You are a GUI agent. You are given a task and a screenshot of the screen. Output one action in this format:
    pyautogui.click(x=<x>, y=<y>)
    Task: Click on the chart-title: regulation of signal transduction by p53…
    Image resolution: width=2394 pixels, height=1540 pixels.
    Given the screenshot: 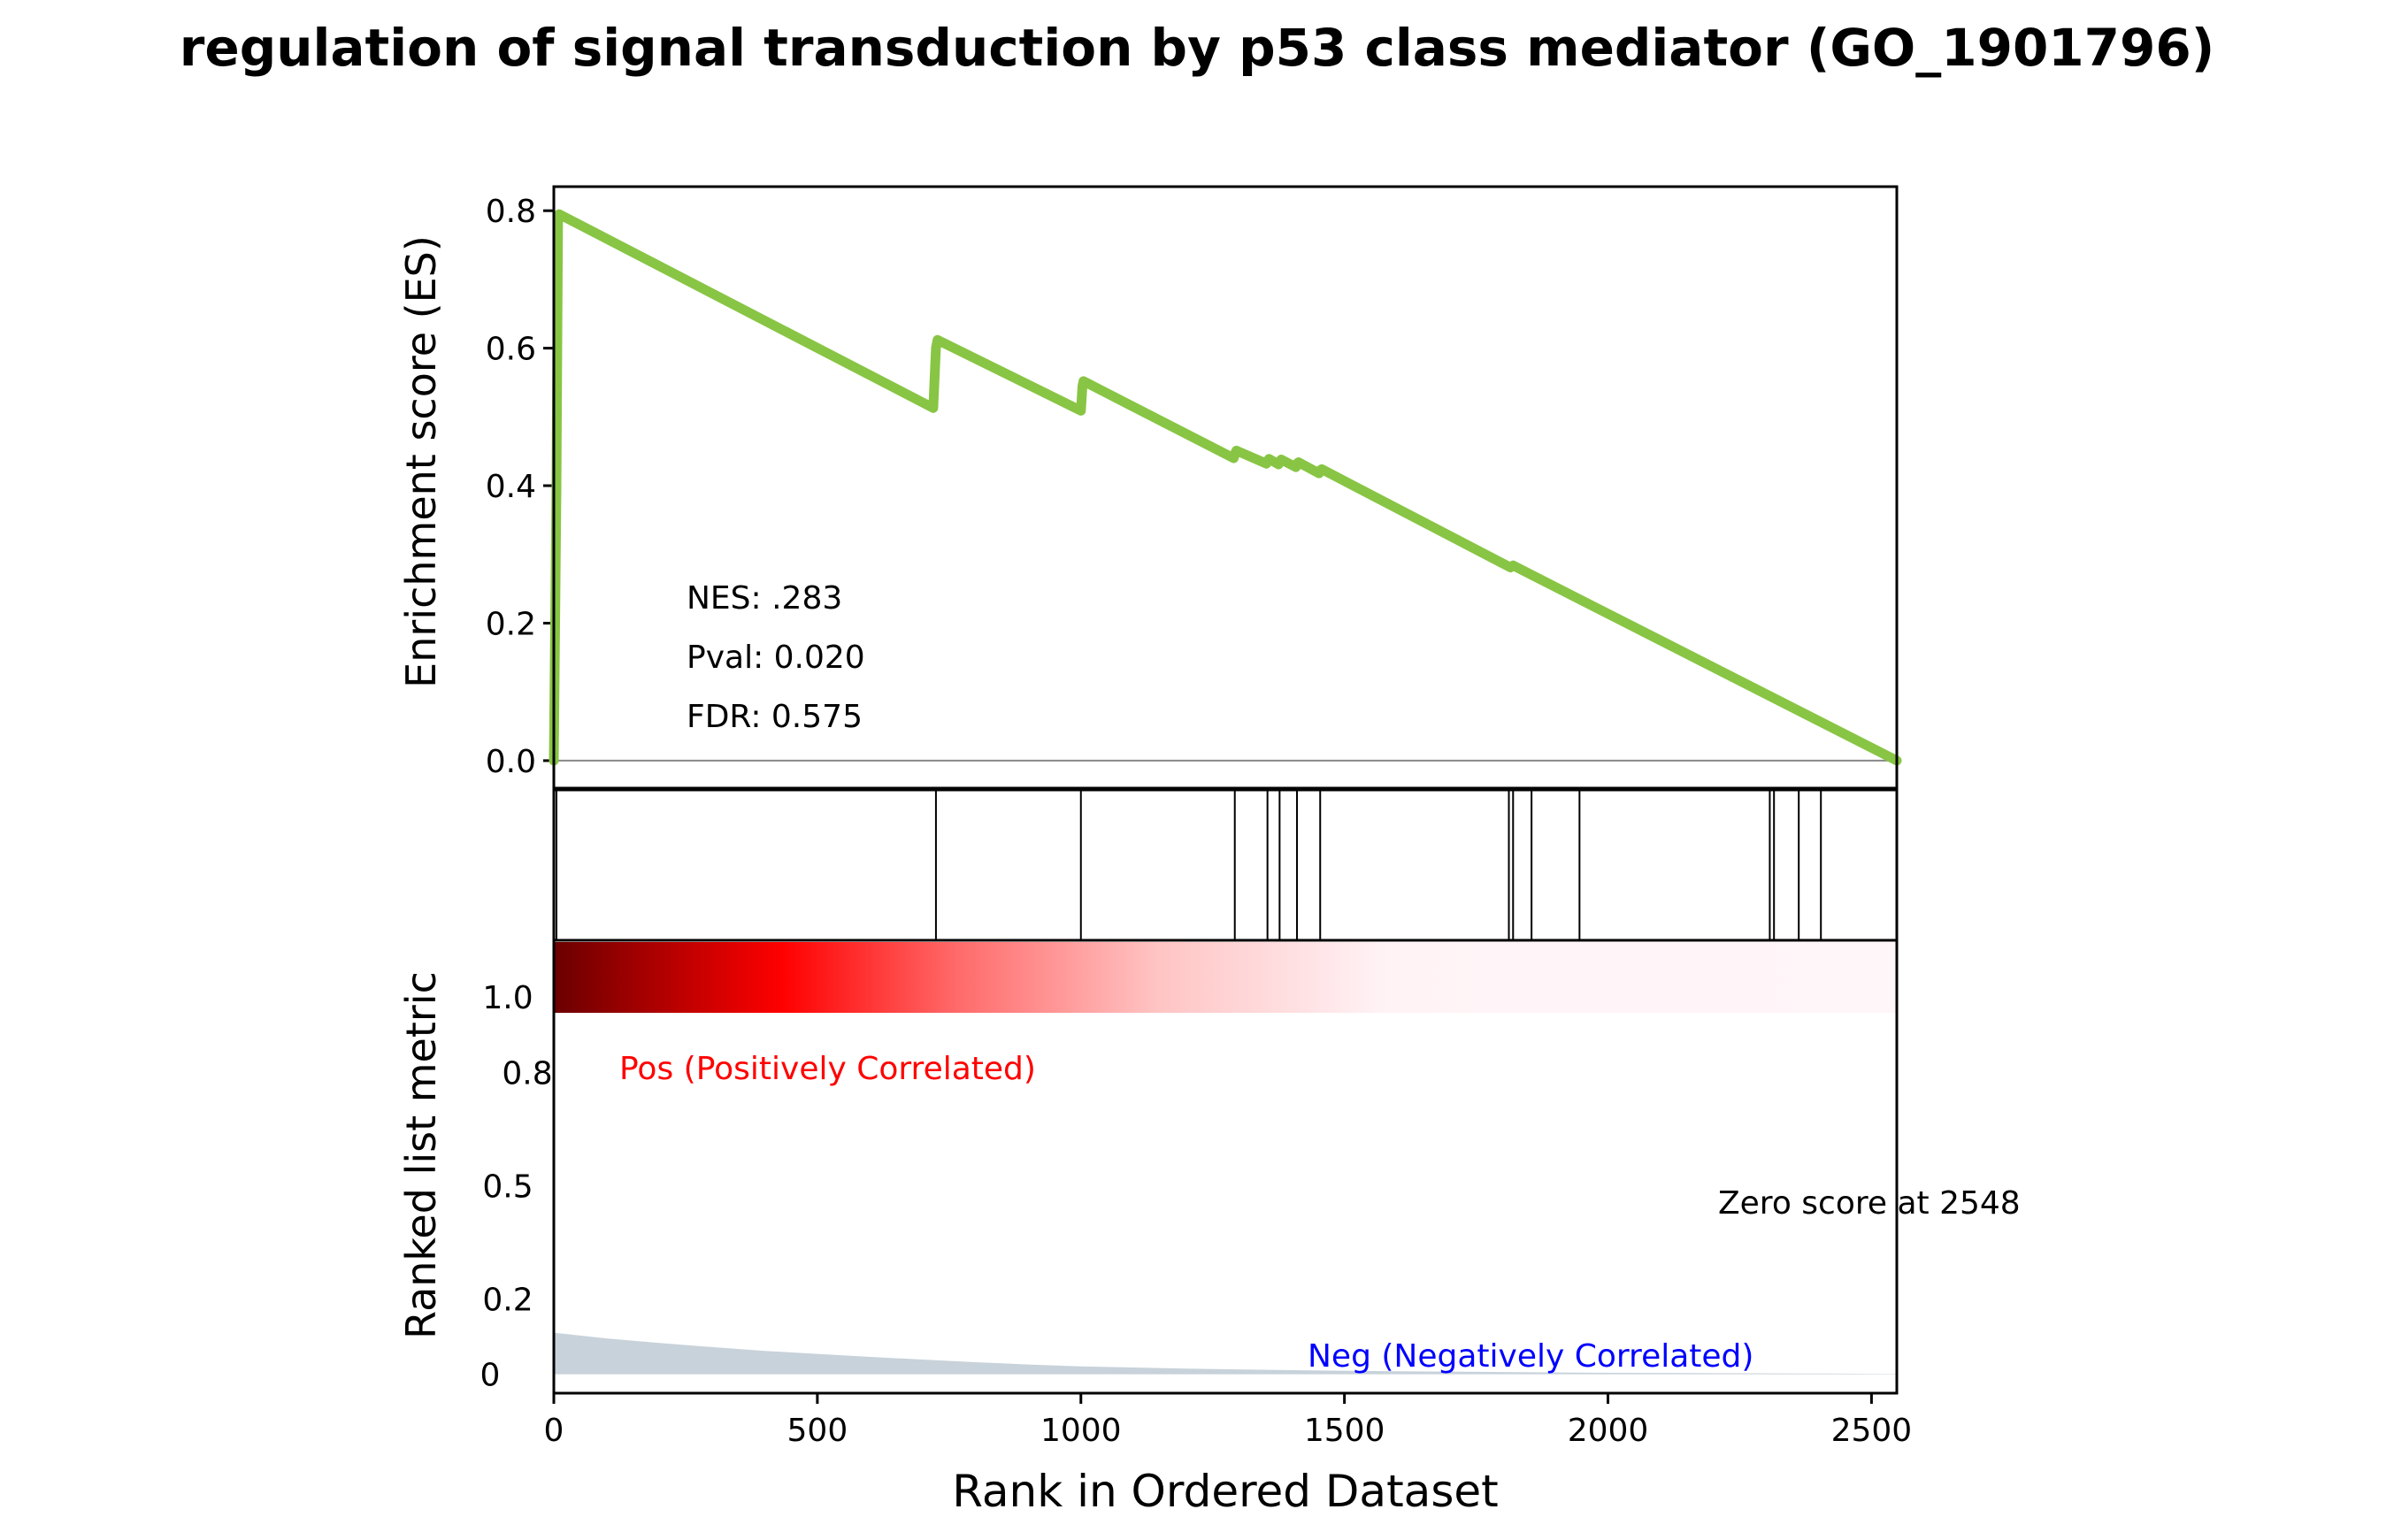 What is the action you would take?
    pyautogui.click(x=1197, y=48)
    